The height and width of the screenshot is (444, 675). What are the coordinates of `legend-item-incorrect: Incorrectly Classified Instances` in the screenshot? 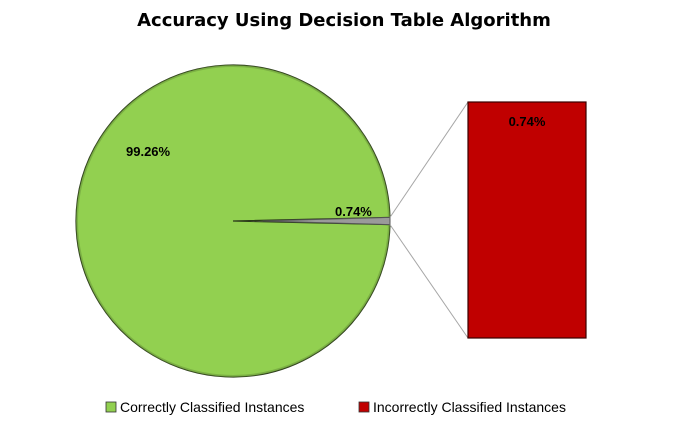 It's located at (462, 407).